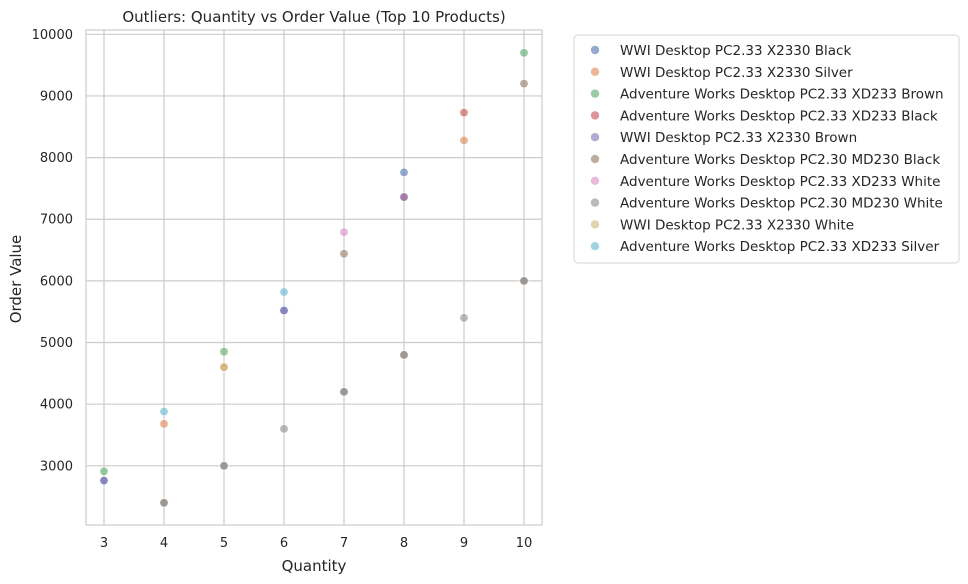 This screenshot has width=968, height=584. What do you see at coordinates (735, 51) in the screenshot?
I see `legend-entry: WWI Desktop PC2.33 X2330 Black` at bounding box center [735, 51].